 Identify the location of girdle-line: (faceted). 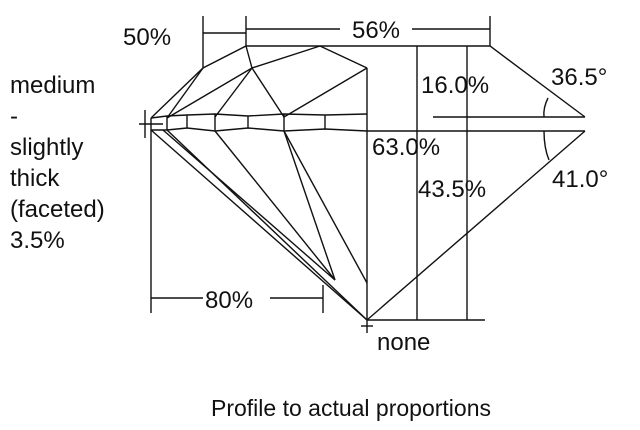
(57, 209).